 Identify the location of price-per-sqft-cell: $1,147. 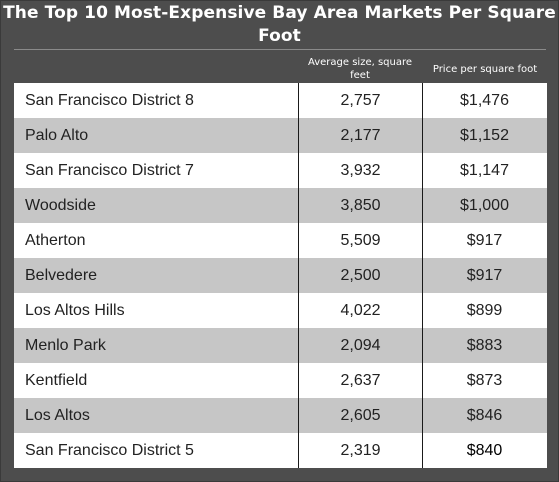
(484, 170).